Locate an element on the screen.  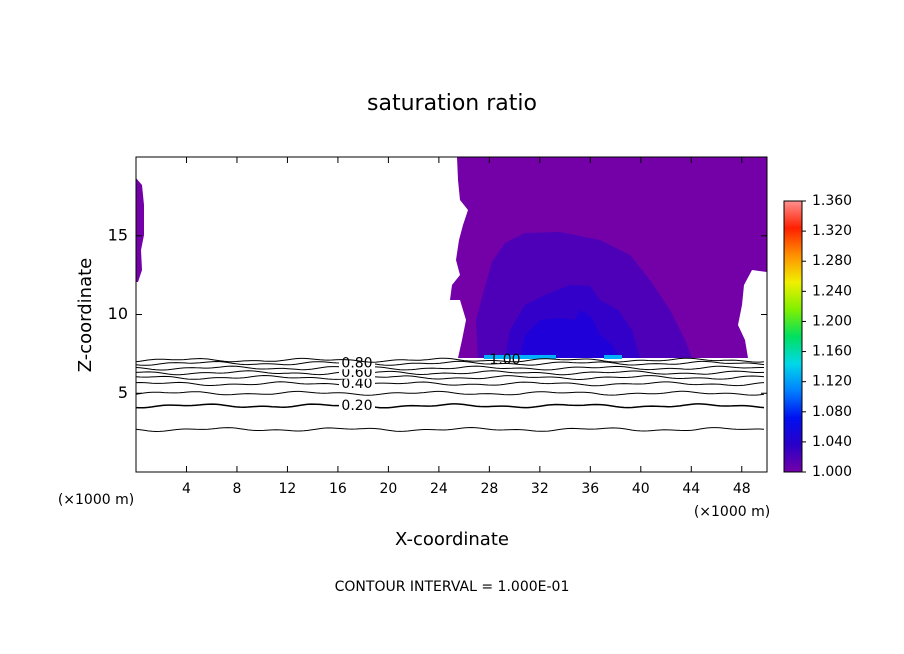
colorbar-tick-label: 1.240 is located at coordinates (832, 291).